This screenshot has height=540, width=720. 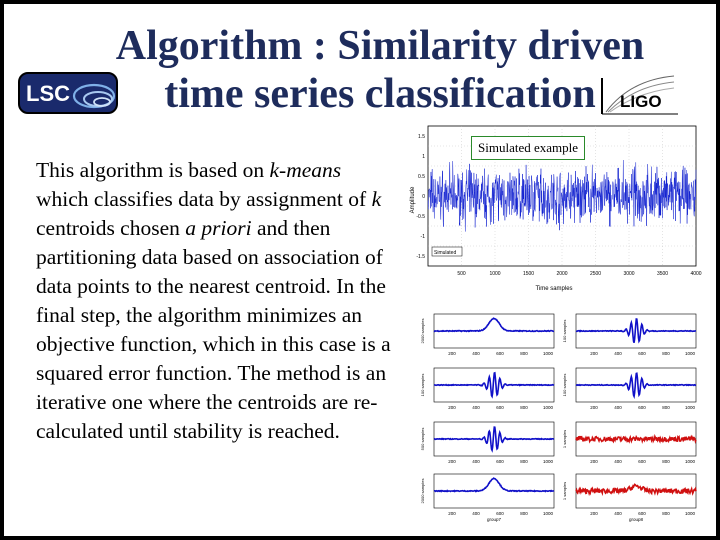 I want to click on main-plot-xtick: 1000, so click(x=494, y=274).